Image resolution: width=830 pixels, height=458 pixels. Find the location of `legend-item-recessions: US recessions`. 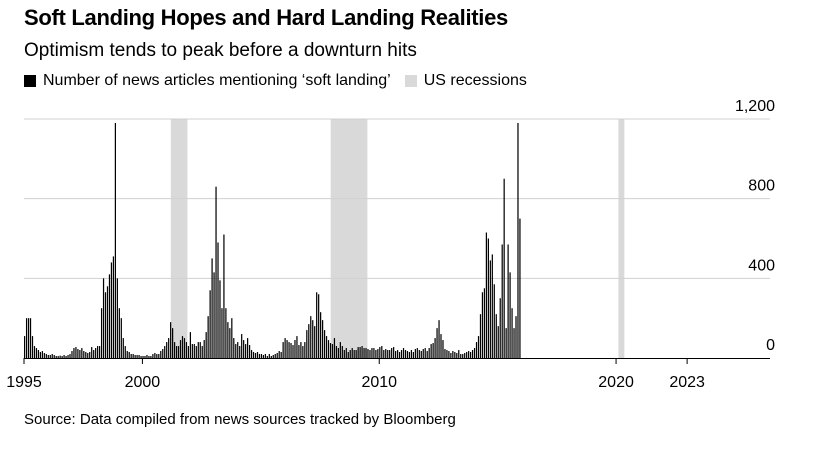

legend-item-recessions: US recessions is located at coordinates (465, 81).